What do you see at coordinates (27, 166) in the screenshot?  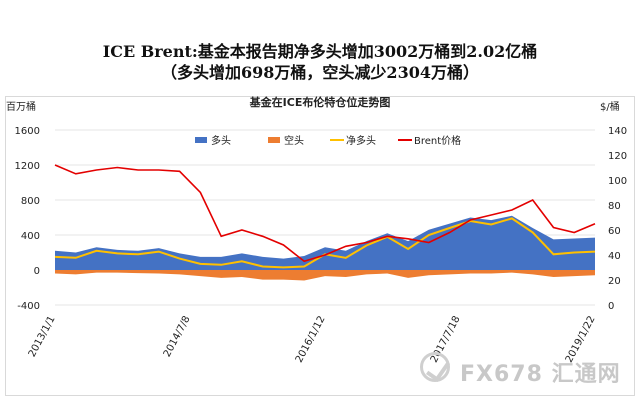 I see `left-tick-label: 1200` at bounding box center [27, 166].